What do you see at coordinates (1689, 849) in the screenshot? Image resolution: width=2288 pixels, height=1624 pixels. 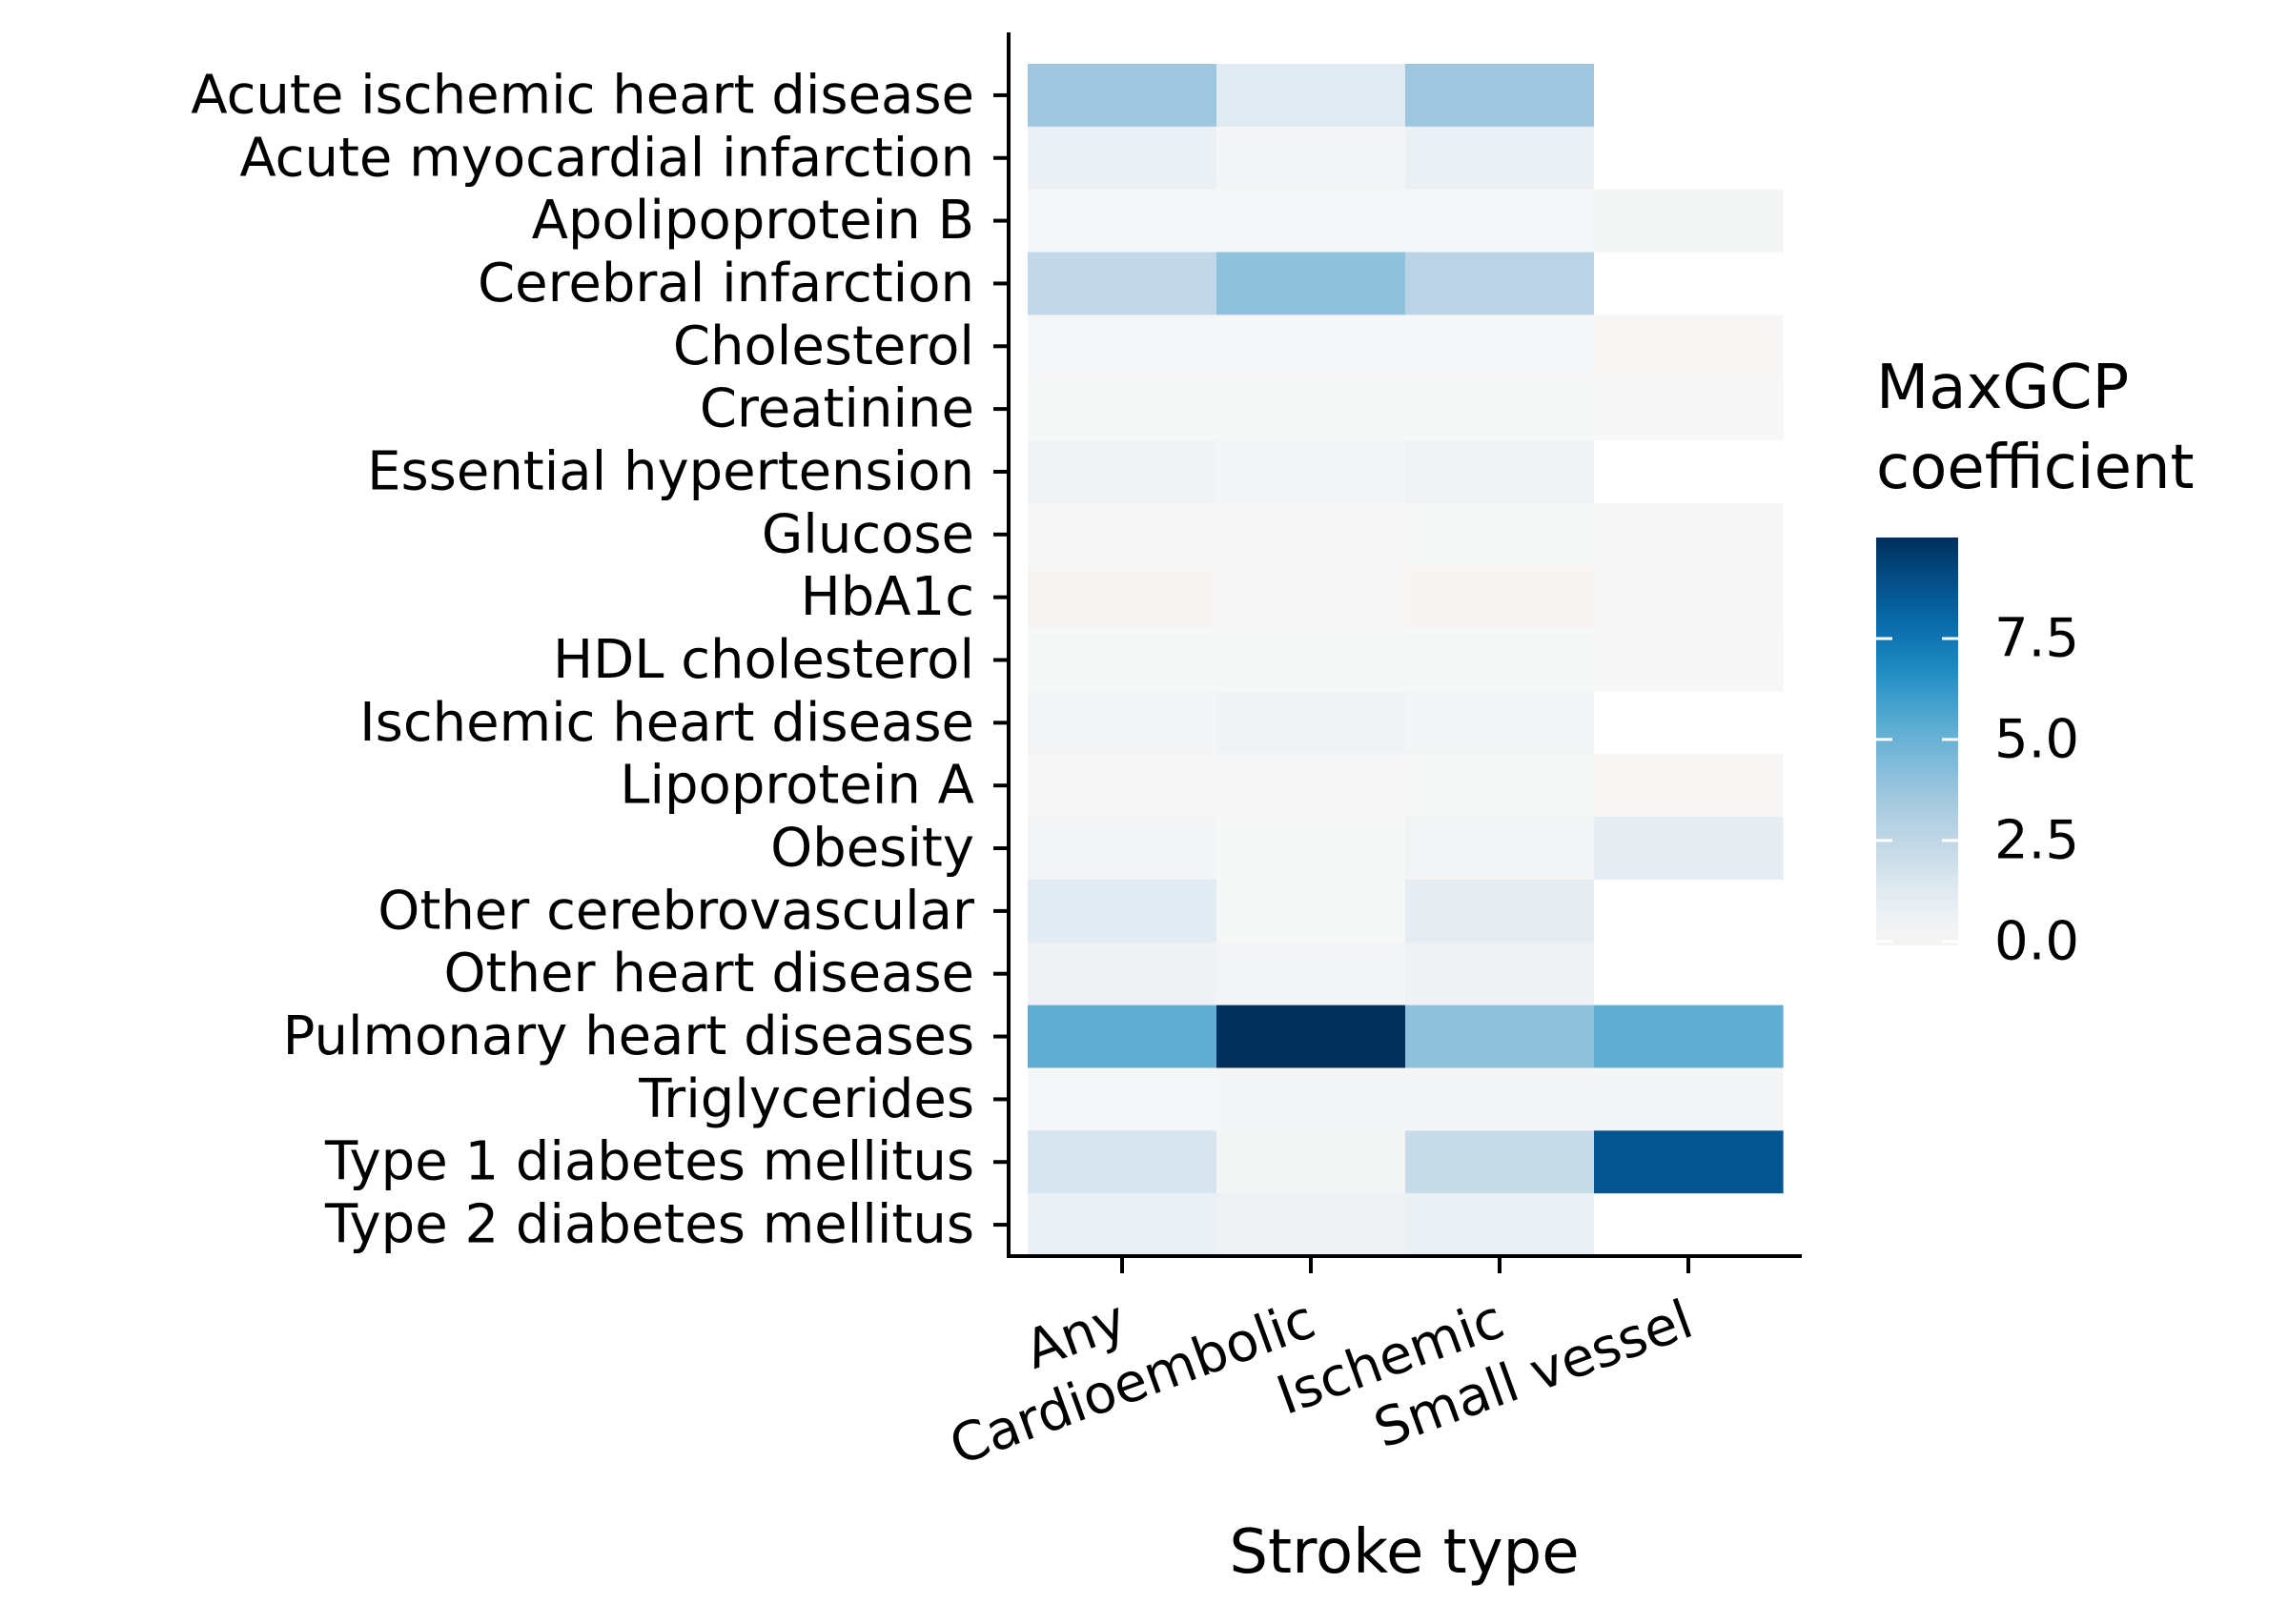 I see `heatmap-cell-obesity-small-vessel` at bounding box center [1689, 849].